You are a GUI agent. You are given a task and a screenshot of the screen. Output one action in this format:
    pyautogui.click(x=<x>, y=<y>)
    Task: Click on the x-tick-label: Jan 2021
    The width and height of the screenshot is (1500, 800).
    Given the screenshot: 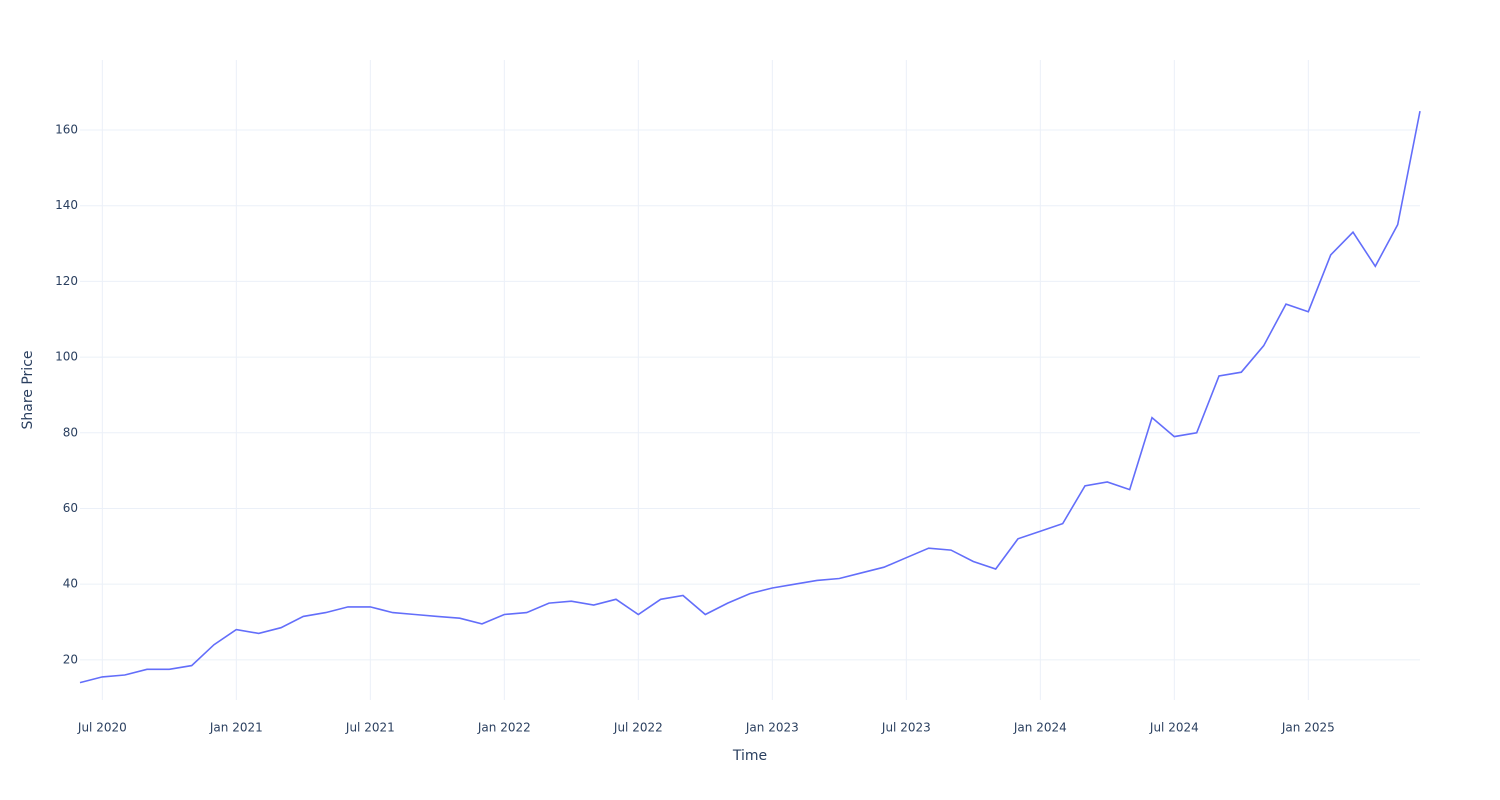 What is the action you would take?
    pyautogui.click(x=236, y=728)
    